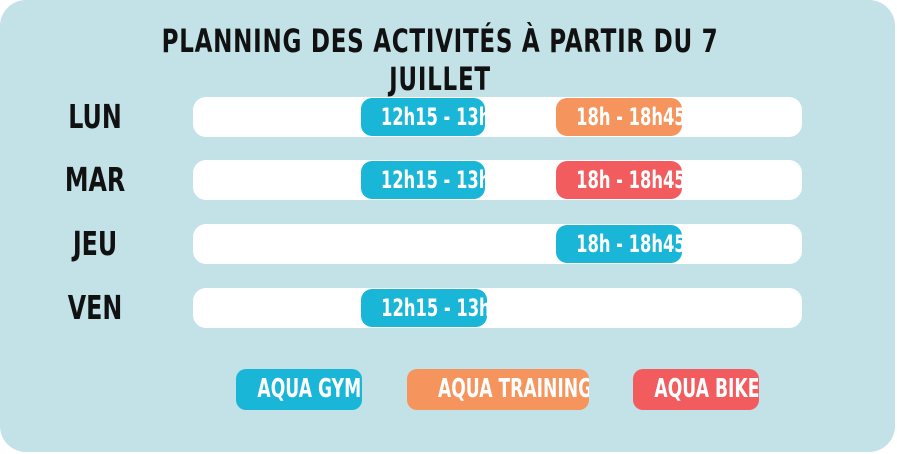 This screenshot has height=454, width=897. What do you see at coordinates (95, 179) in the screenshot?
I see `day-label: MAR` at bounding box center [95, 179].